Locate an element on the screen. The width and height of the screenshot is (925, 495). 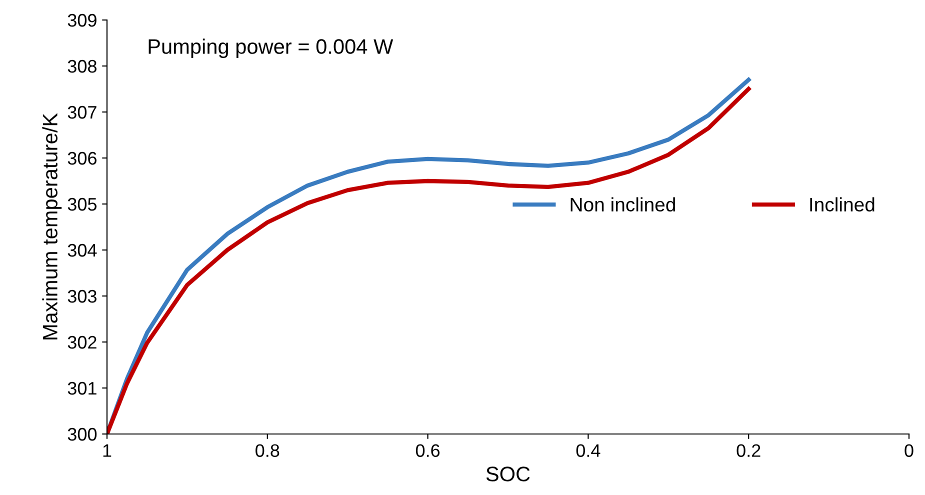
annotation: Pumping power = 0.004 W is located at coordinates (271, 48).